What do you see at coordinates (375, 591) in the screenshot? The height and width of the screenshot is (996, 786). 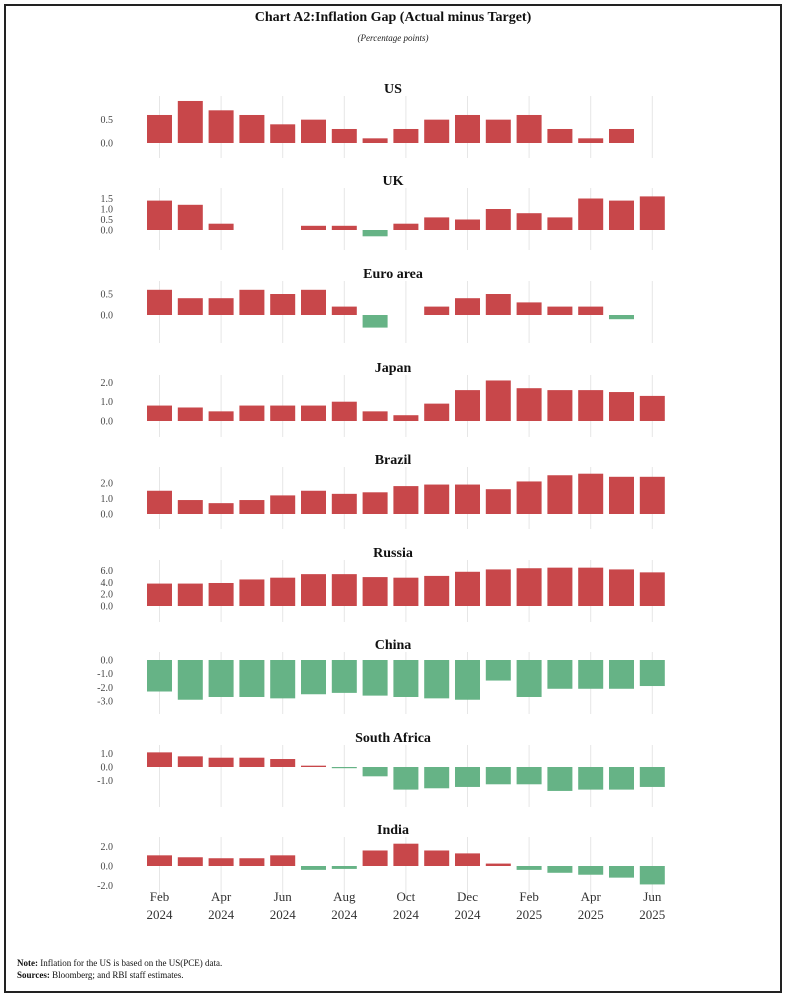 I see `bar-russia-sep-2024` at bounding box center [375, 591].